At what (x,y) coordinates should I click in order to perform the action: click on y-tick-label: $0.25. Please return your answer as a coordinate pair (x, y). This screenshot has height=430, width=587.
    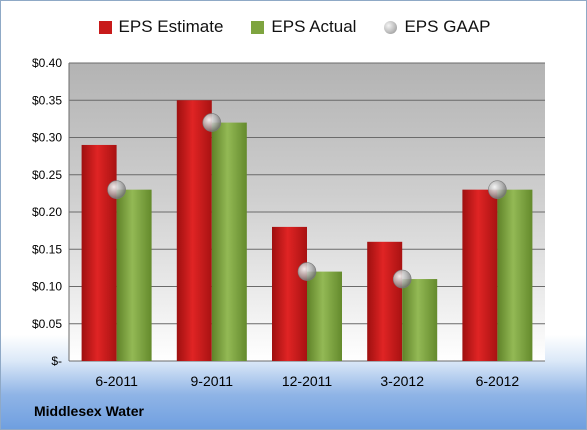
    Looking at the image, I should click on (47, 175).